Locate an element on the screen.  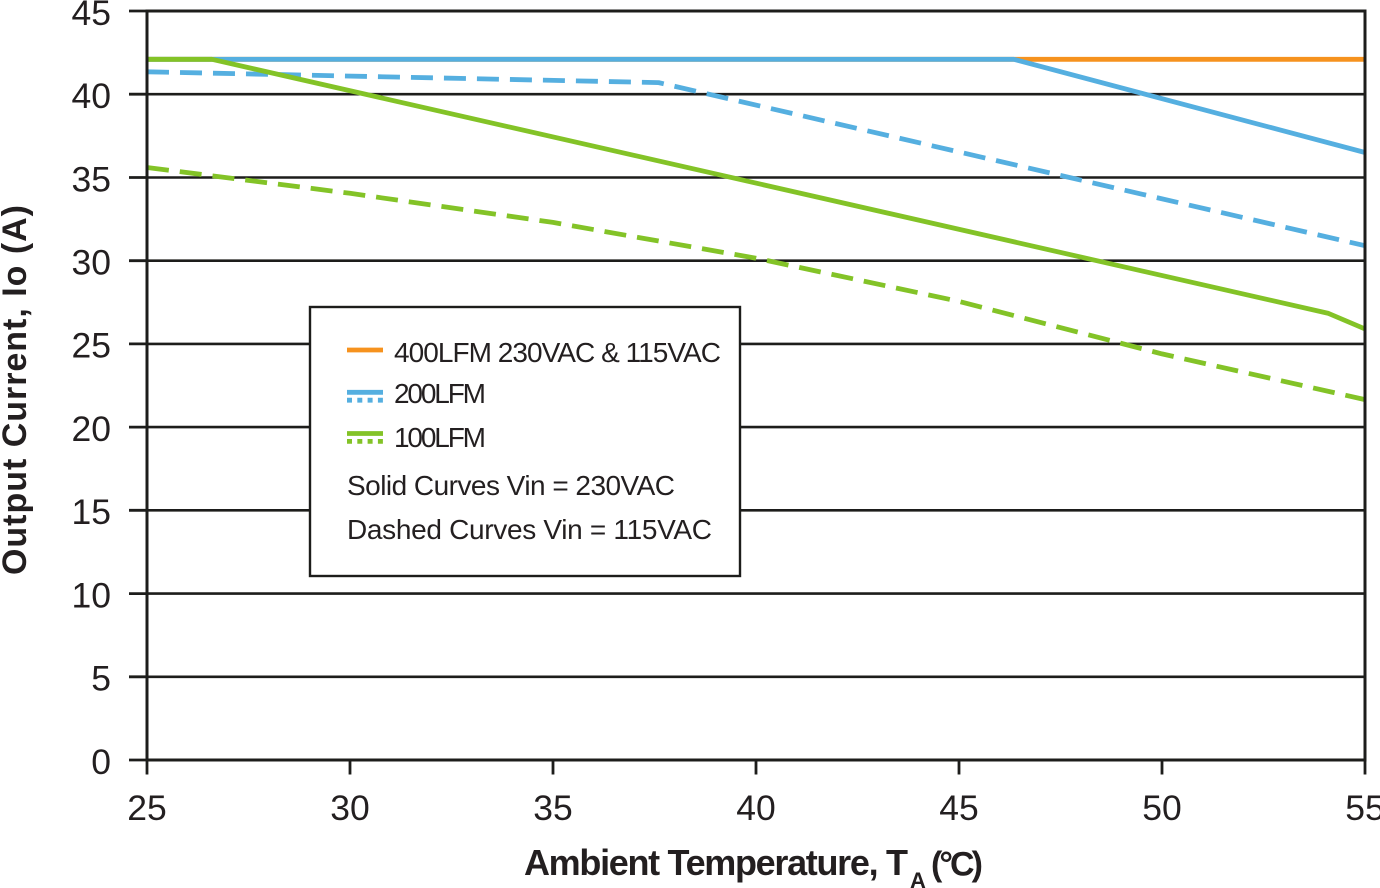
svg-text: Solid Curves Vin = 230VAC is located at coordinates (511, 485).